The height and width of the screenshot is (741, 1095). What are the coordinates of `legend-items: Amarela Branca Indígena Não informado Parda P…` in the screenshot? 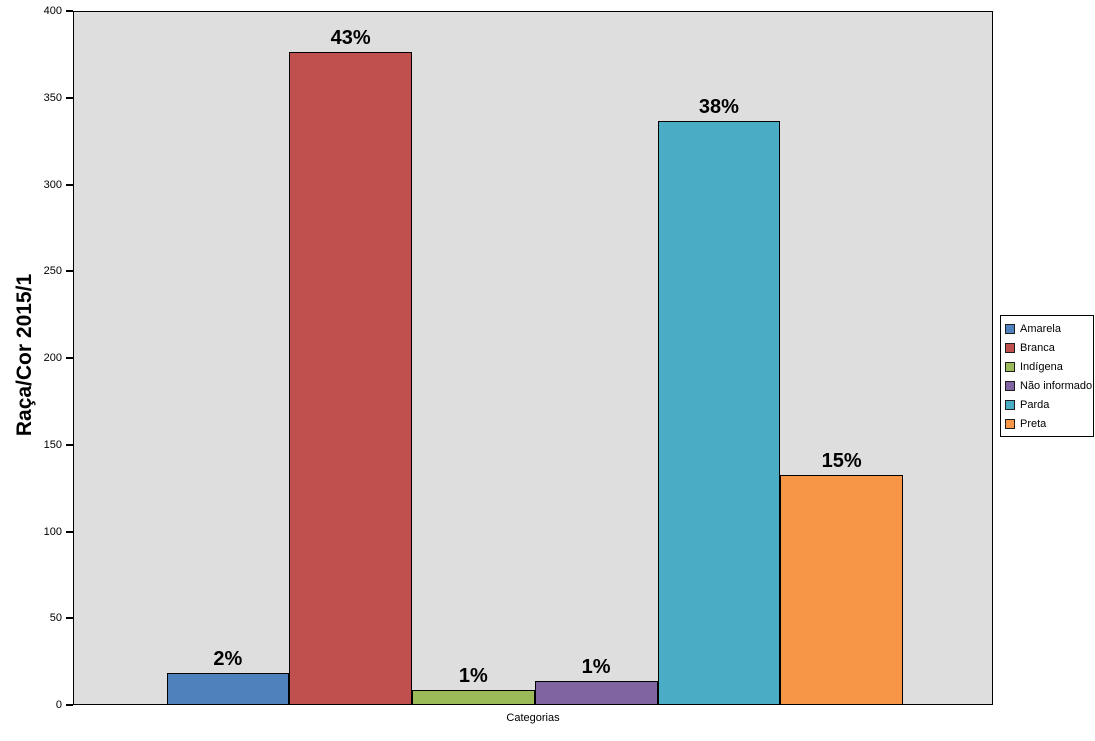 It's located at (1049, 376).